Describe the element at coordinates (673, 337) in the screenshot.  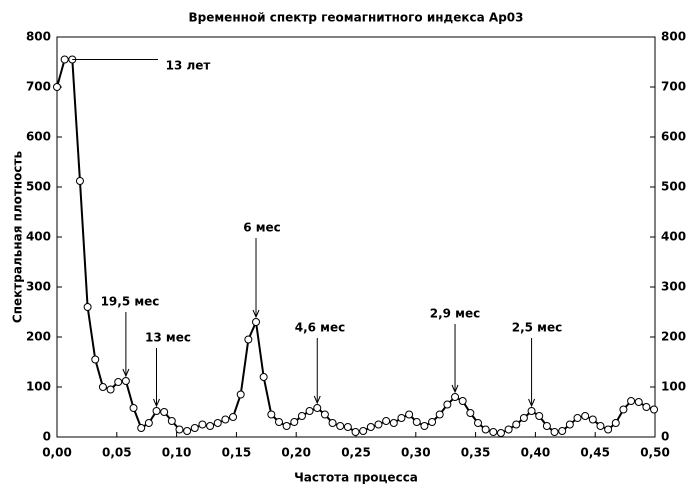
I see `y2-tick-label: 200` at that location.